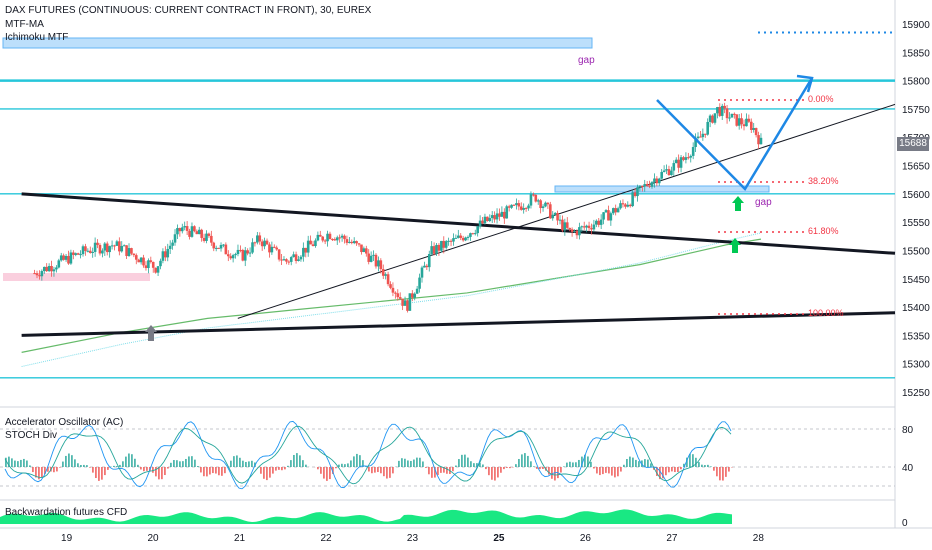 The width and height of the screenshot is (932, 550). What do you see at coordinates (64, 422) in the screenshot?
I see `pane-title-accelerator: Accelerator Oscillator (AC)` at bounding box center [64, 422].